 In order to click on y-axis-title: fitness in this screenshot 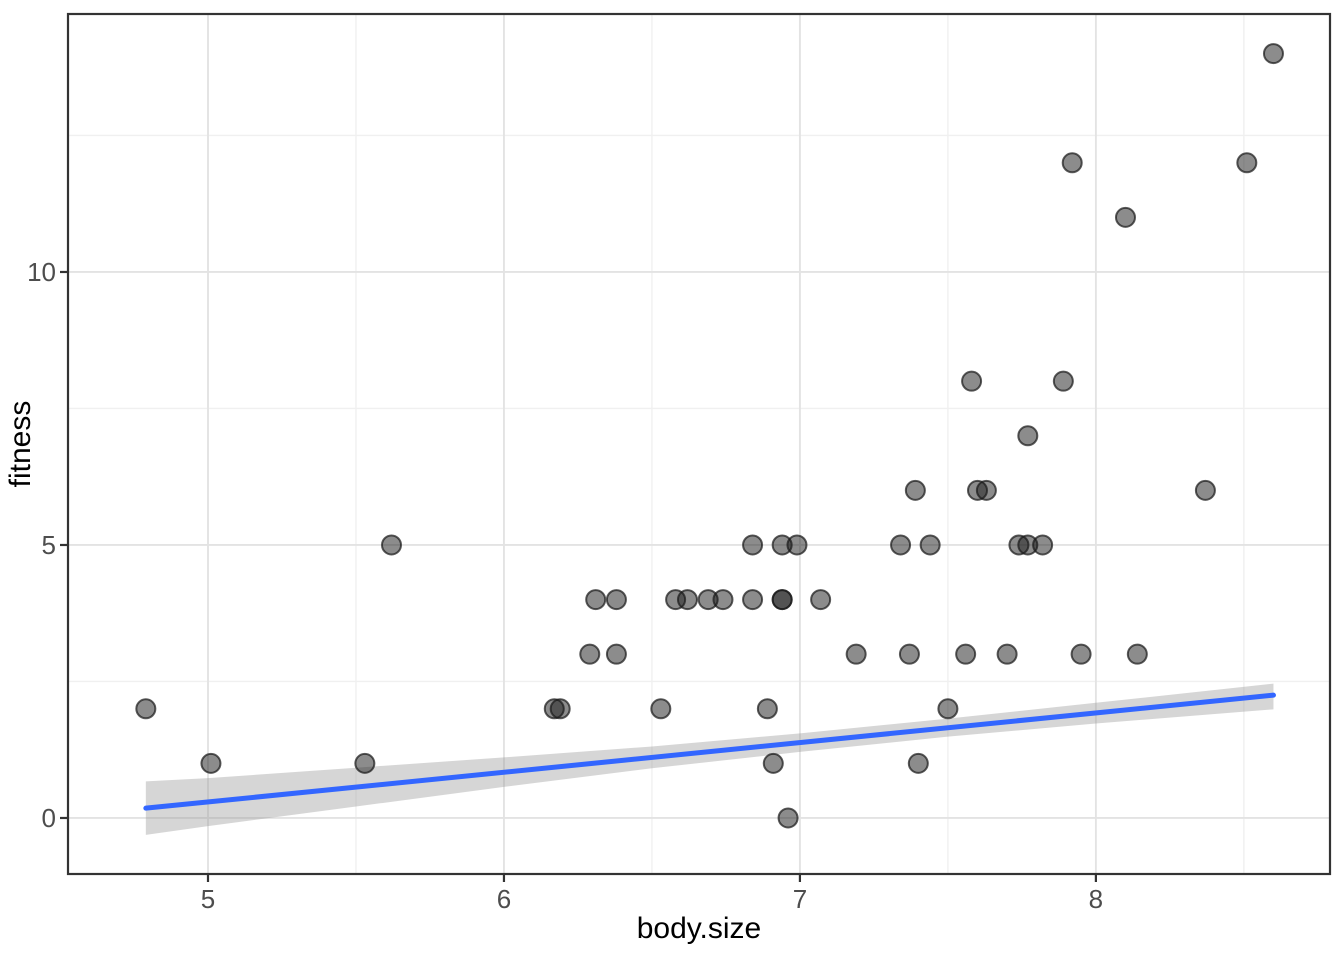, I will do `click(20, 444)`.